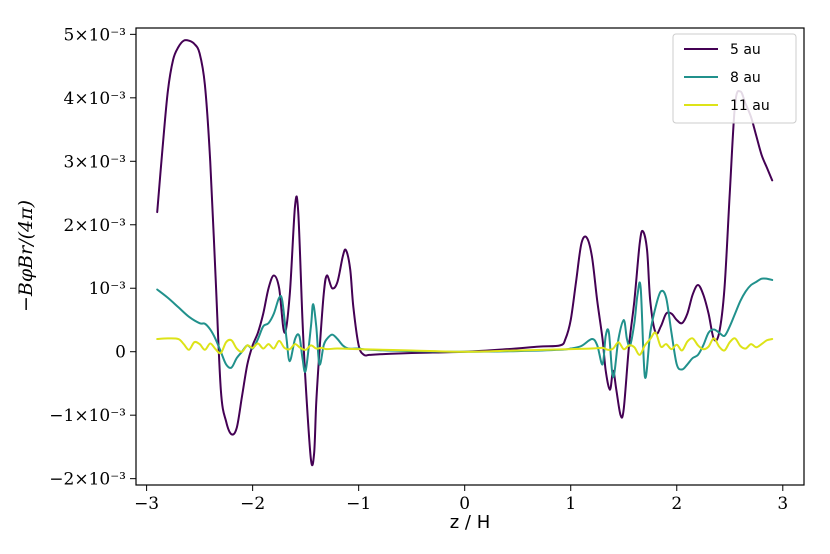 This screenshot has width=830, height=554. Describe the element at coordinates (146, 504) in the screenshot. I see `x-tick-label: −3` at that location.